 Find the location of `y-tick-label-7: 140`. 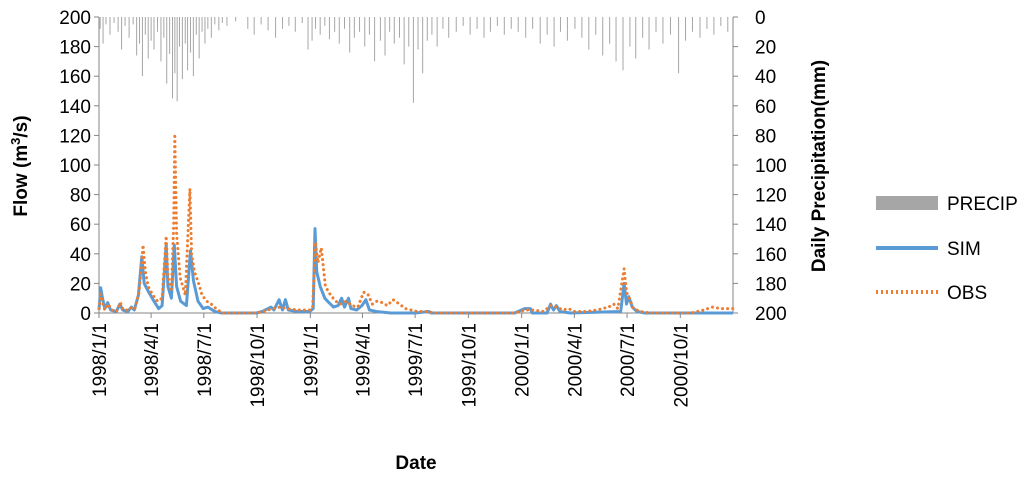

y-tick-label-7: 140 is located at coordinates (75, 107).